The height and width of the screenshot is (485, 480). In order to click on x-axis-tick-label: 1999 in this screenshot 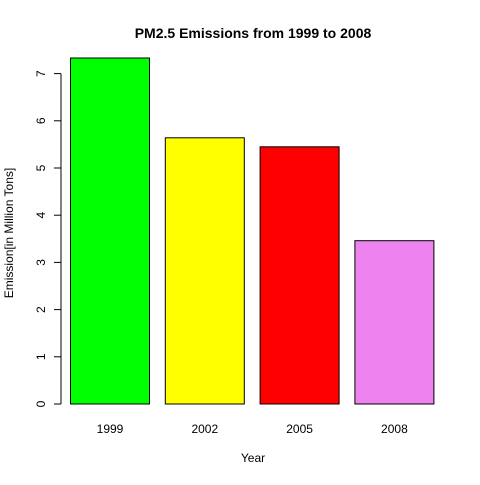, I will do `click(110, 429)`.